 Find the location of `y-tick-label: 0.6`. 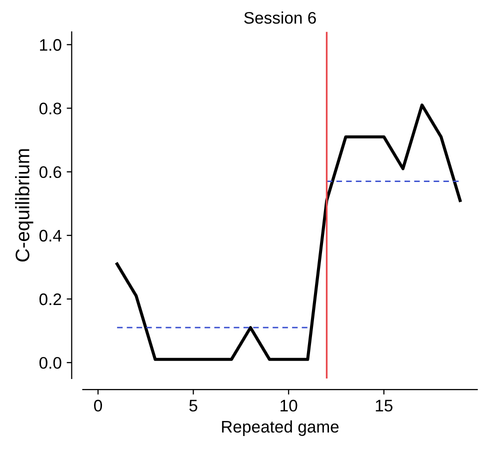

y-tick-label: 0.6 is located at coordinates (50, 172).